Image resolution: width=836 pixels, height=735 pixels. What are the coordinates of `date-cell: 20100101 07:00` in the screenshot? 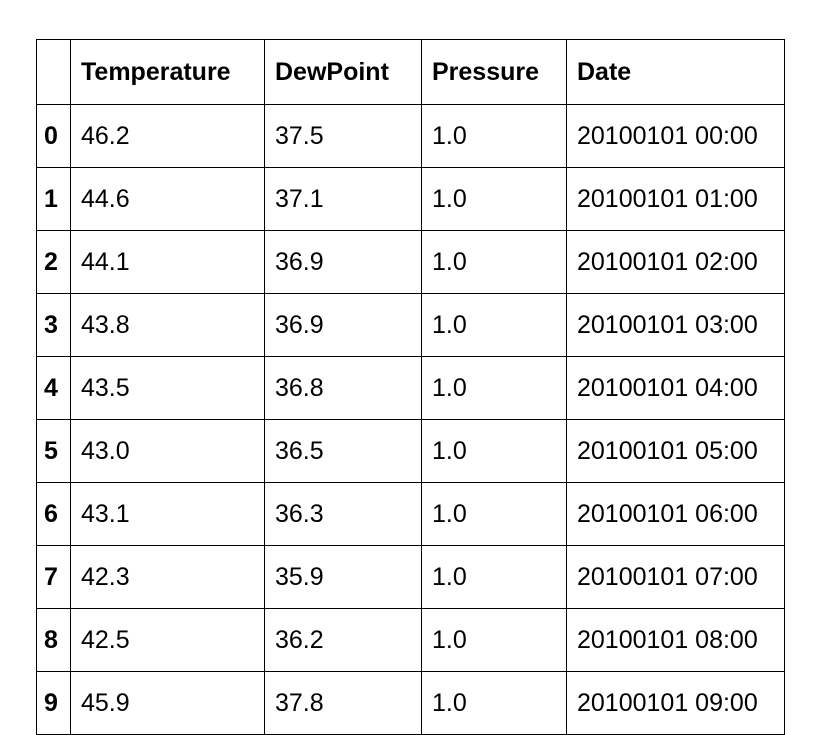 It's located at (675, 577).